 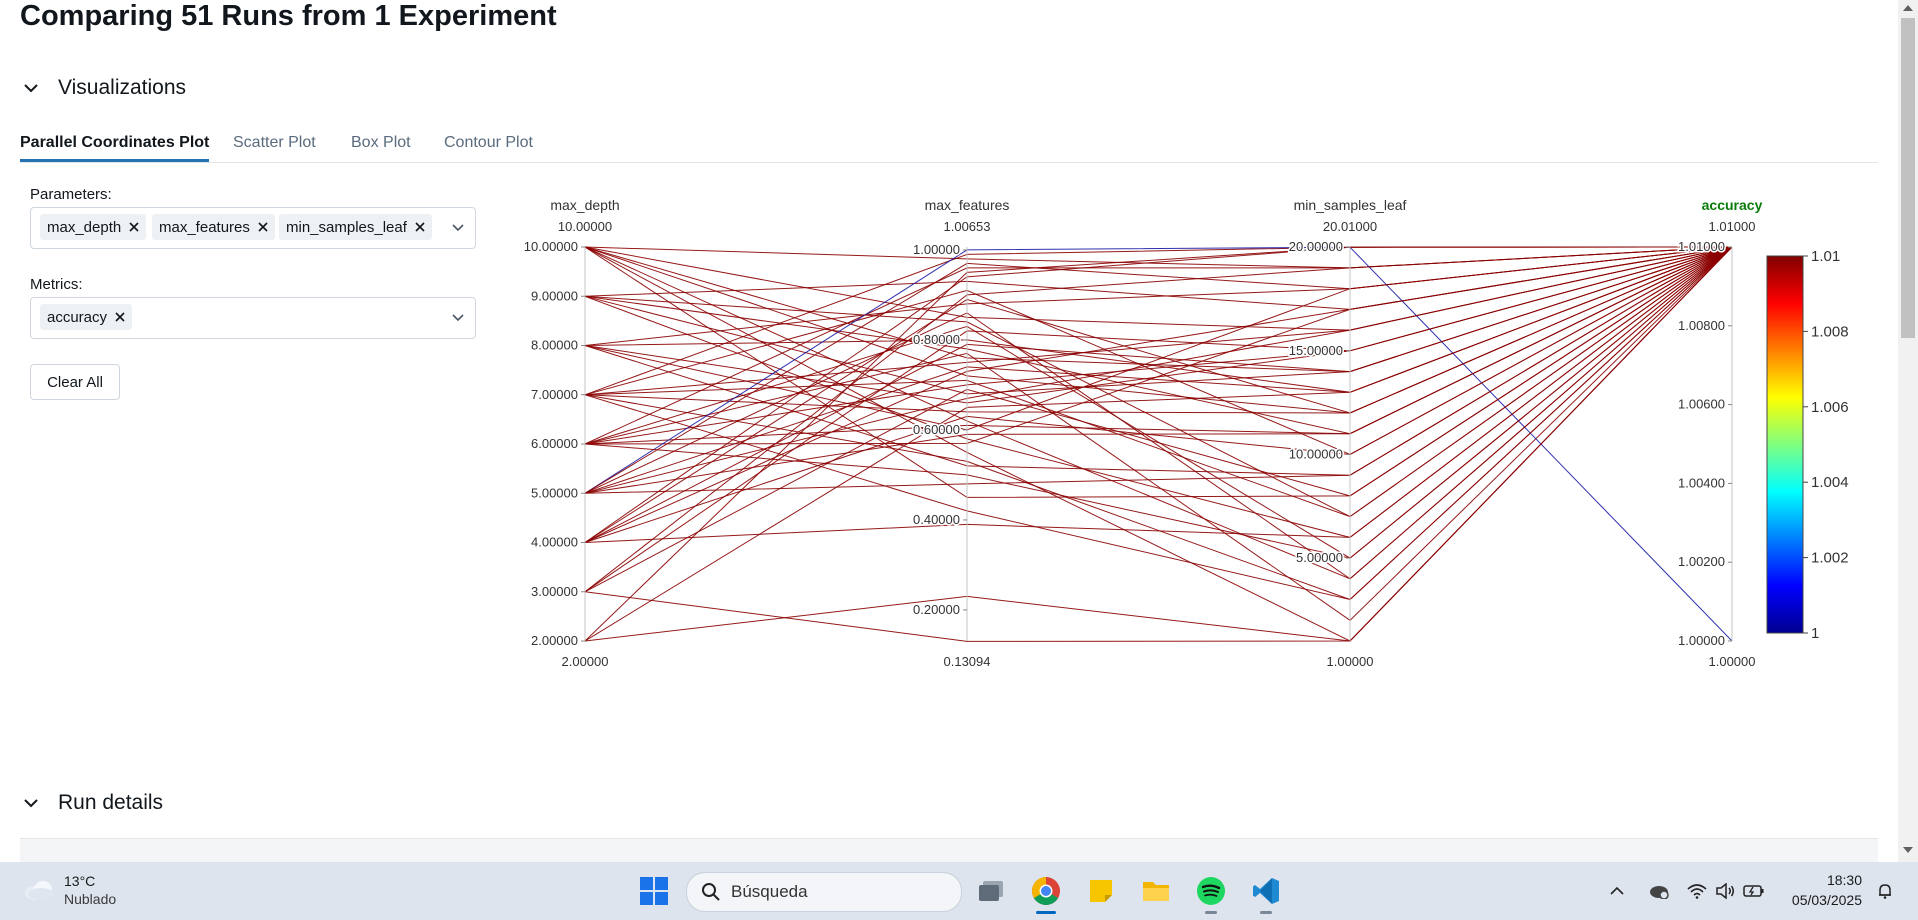 I want to click on axis-min-label: 2.00000, so click(x=585, y=661).